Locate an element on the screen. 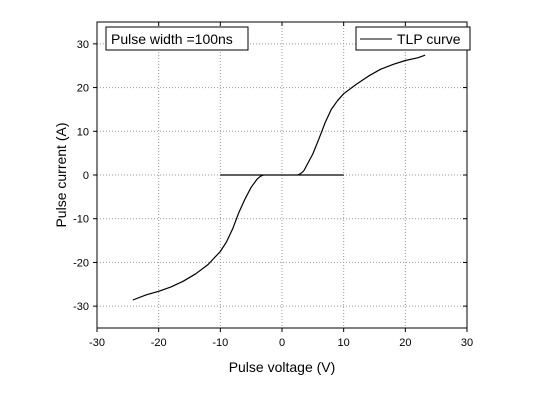  annotation-frame is located at coordinates (177, 38).